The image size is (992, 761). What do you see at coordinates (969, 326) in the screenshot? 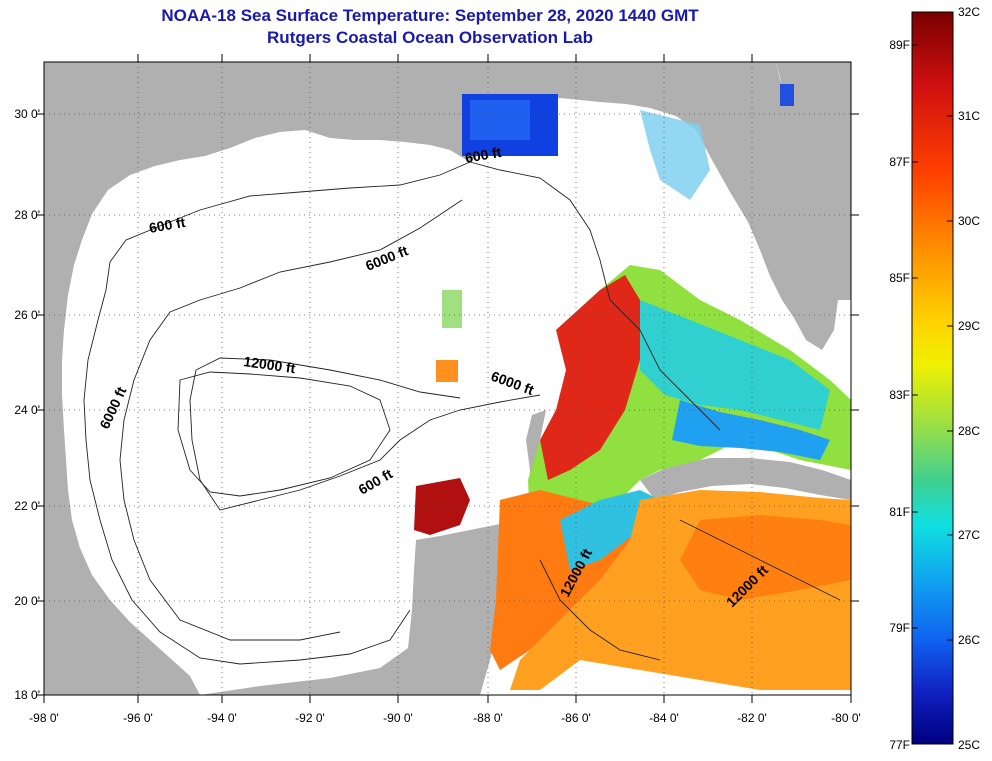
I see `colorbar-c-29: 29C` at bounding box center [969, 326].